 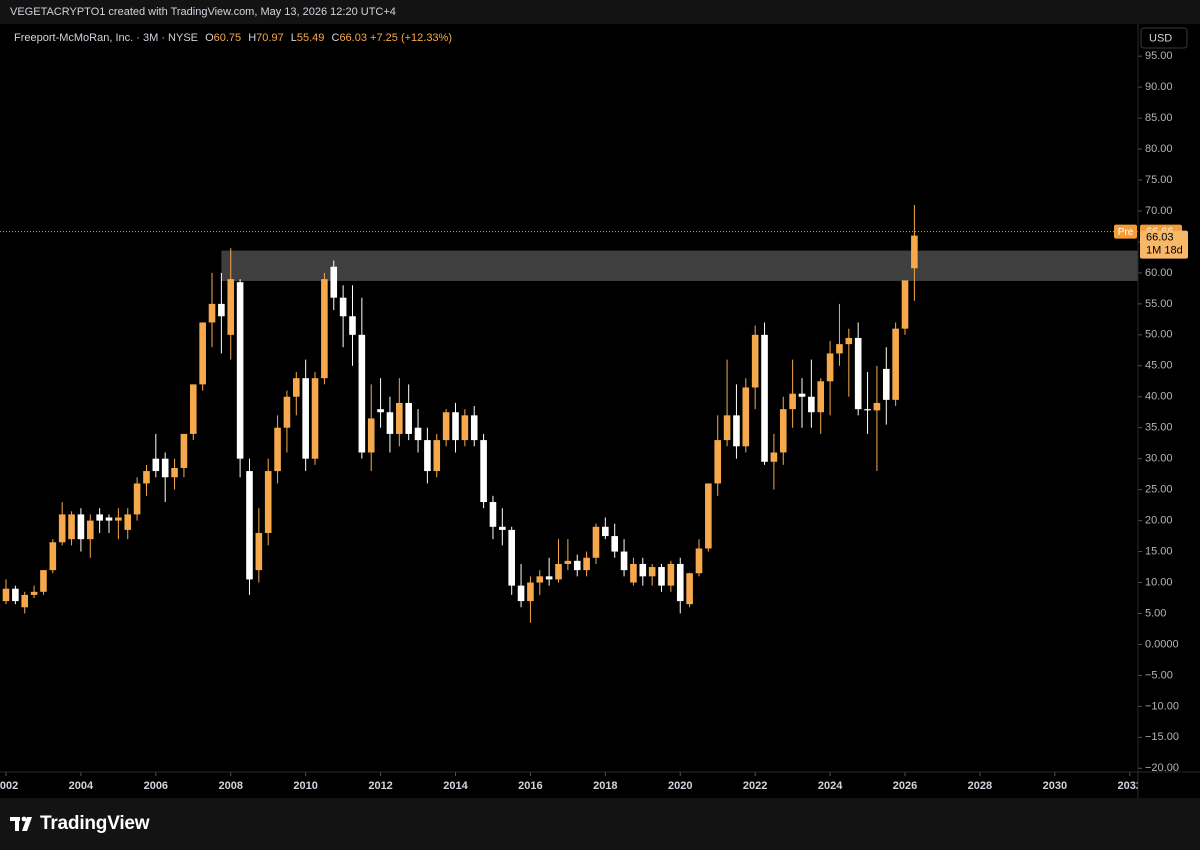 I want to click on y-tick-label: −15.00, so click(x=1162, y=737).